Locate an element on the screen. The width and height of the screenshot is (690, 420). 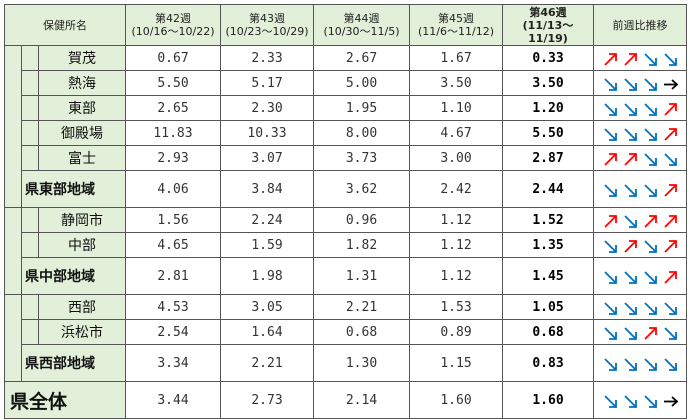
value-week-46: 2.44 is located at coordinates (548, 189).